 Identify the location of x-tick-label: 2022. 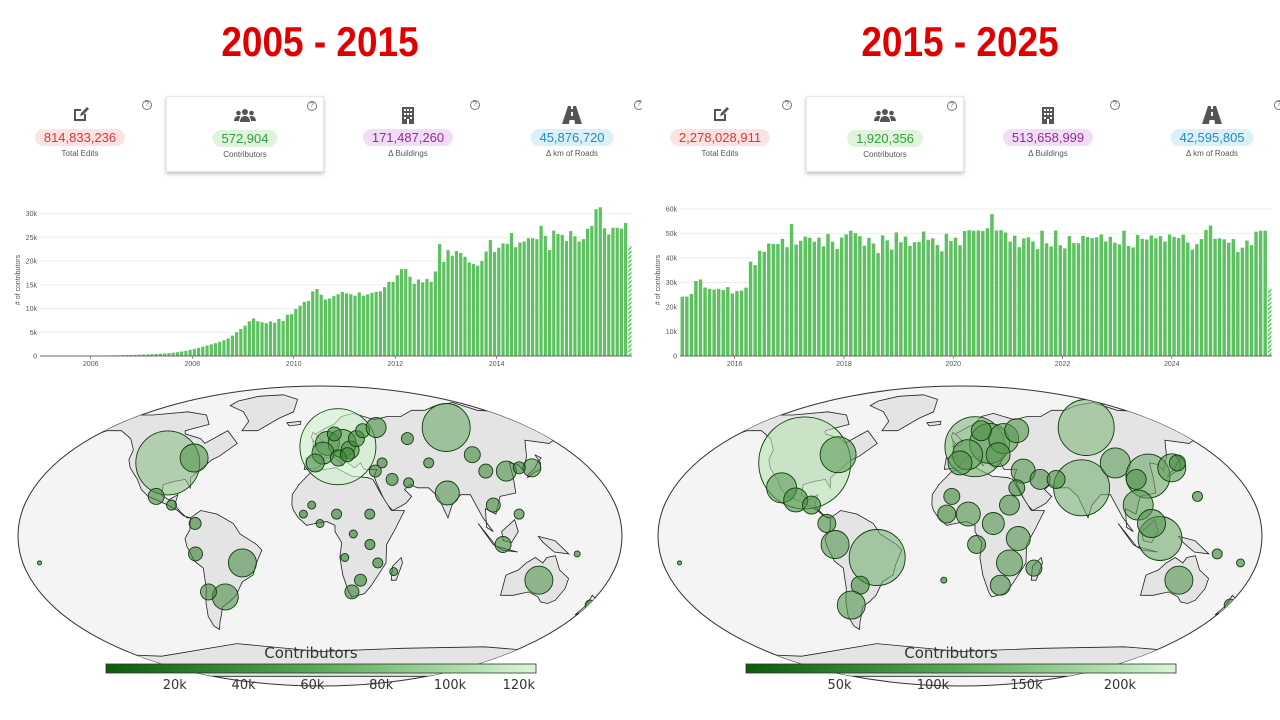
(1063, 364).